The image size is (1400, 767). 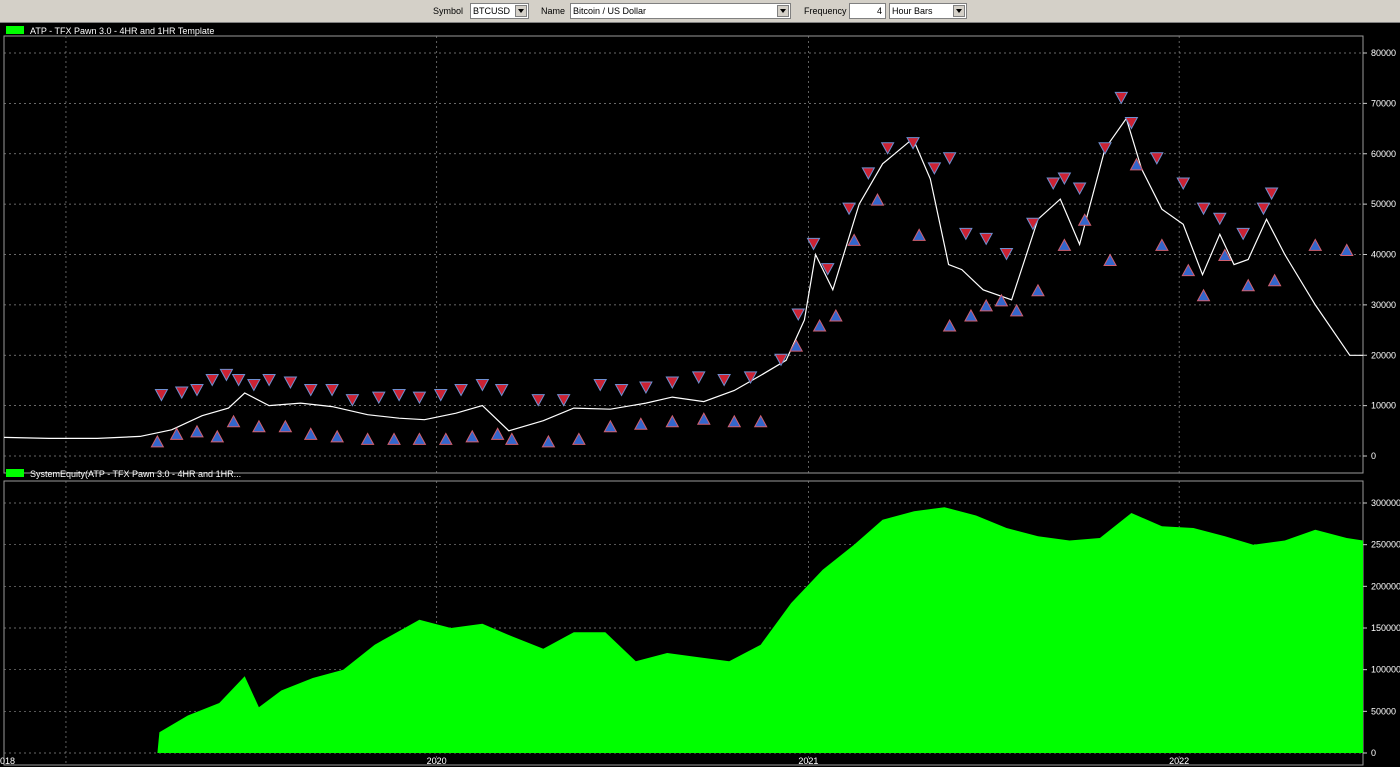 What do you see at coordinates (594, 761) in the screenshot?
I see `x-axis: 018 2020 2021 2022` at bounding box center [594, 761].